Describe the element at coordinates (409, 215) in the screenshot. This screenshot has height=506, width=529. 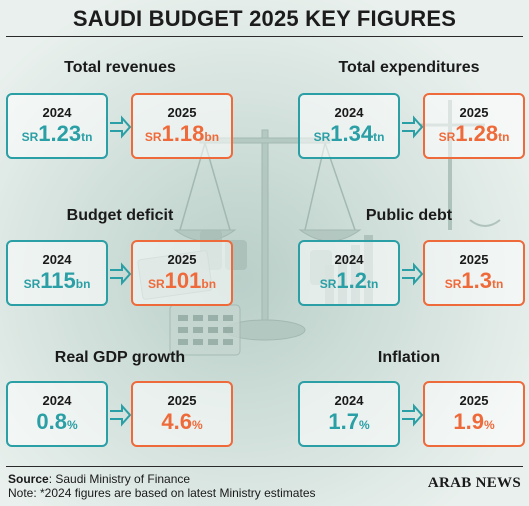
I see `panel-label-public-debt: Public debt` at that location.